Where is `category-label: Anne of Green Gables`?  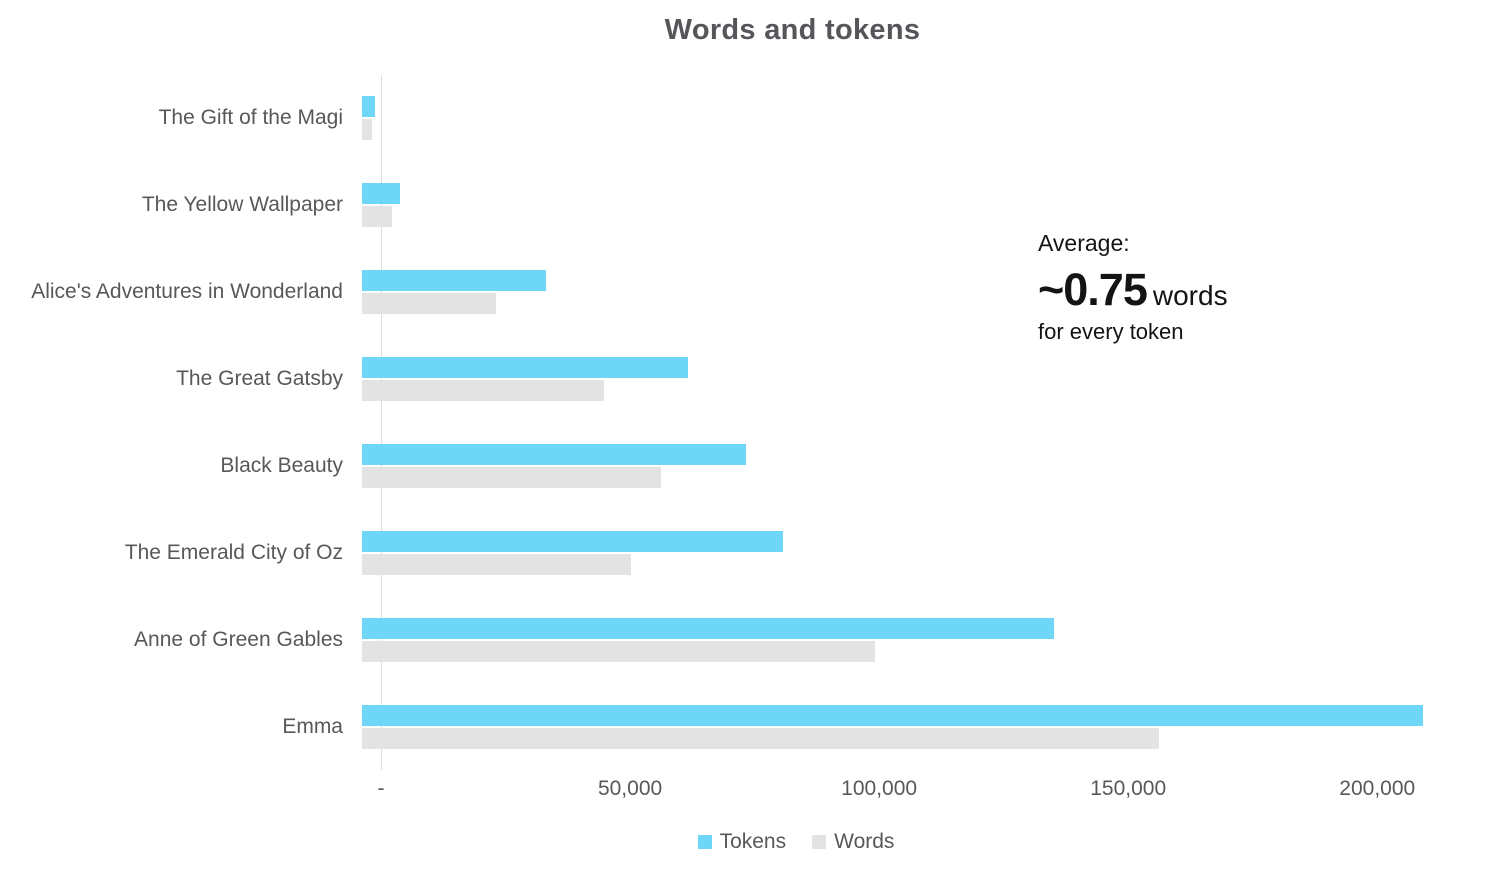 category-label: Anne of Green Gables is located at coordinates (238, 639).